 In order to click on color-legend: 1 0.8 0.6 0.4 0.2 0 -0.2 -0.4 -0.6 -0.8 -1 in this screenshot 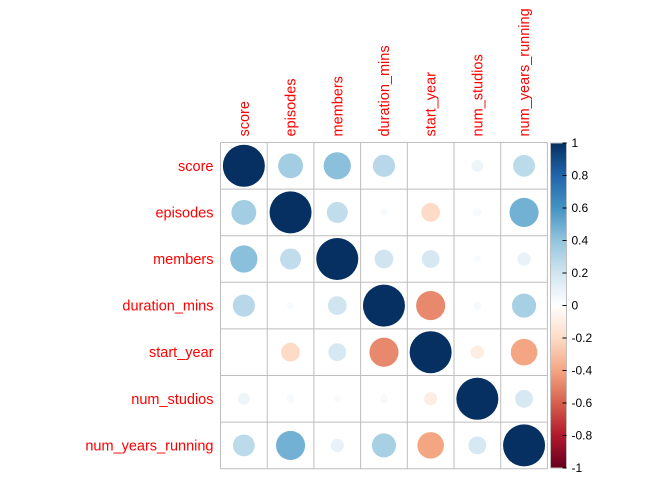, I will do `click(571, 305)`.